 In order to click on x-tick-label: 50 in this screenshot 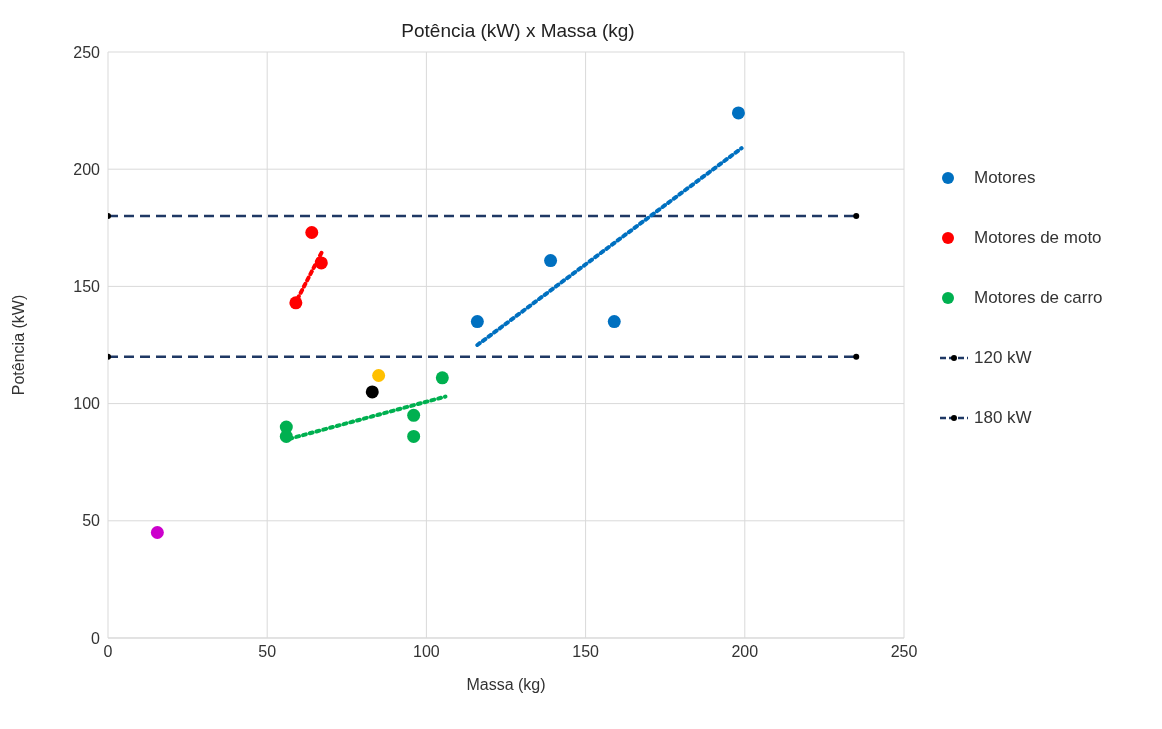, I will do `click(267, 652)`.